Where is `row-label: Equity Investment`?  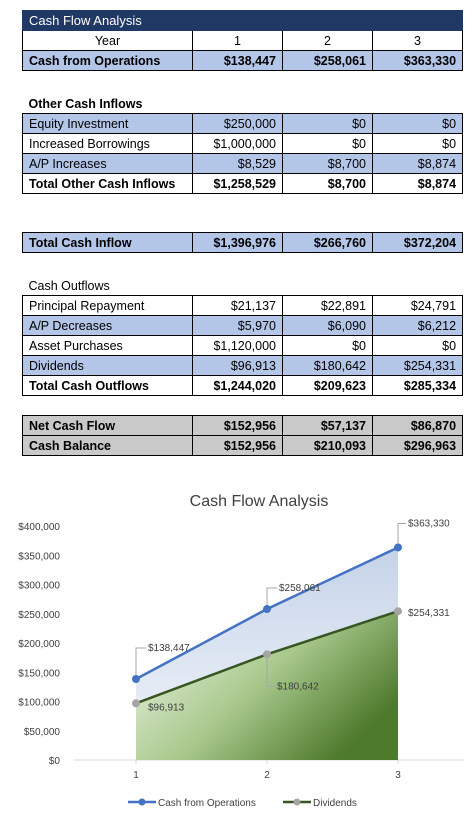
row-label: Equity Investment is located at coordinates (107, 123).